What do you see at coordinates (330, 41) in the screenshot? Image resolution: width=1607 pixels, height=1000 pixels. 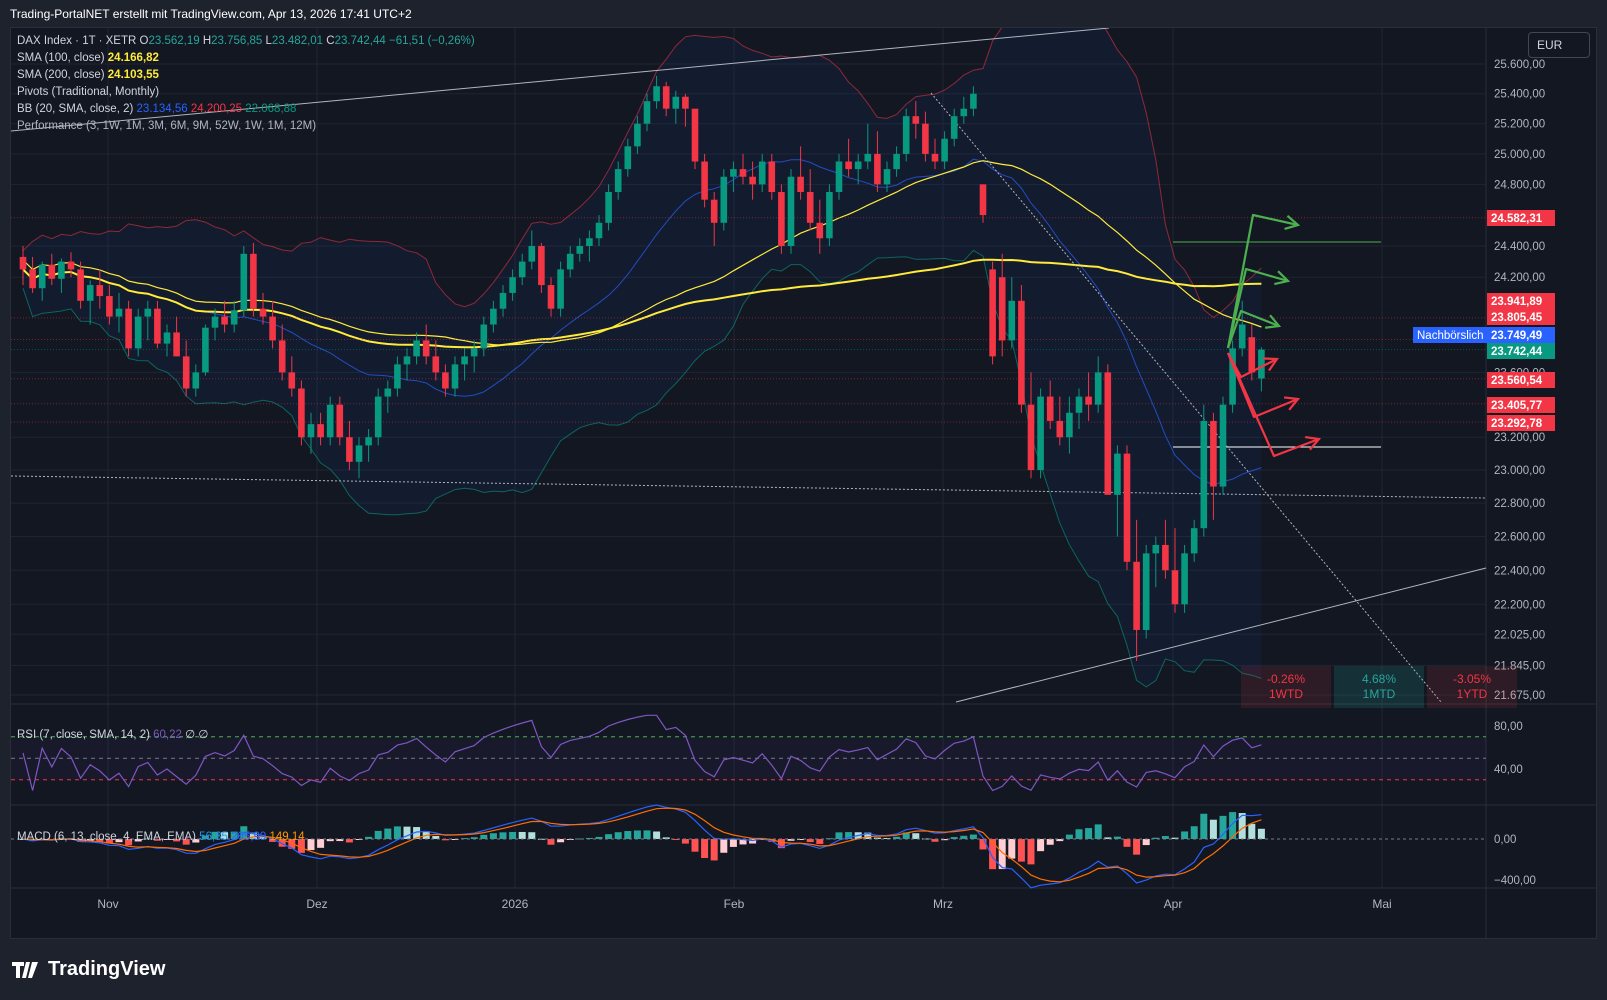 I see `close-label: C` at bounding box center [330, 41].